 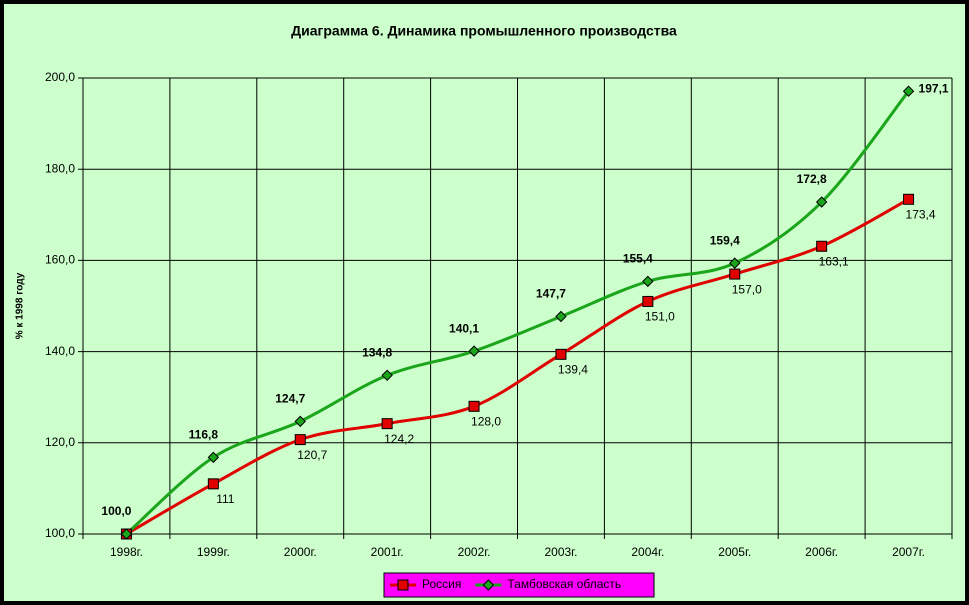 I want to click on data-label: 120,7, so click(x=312, y=455).